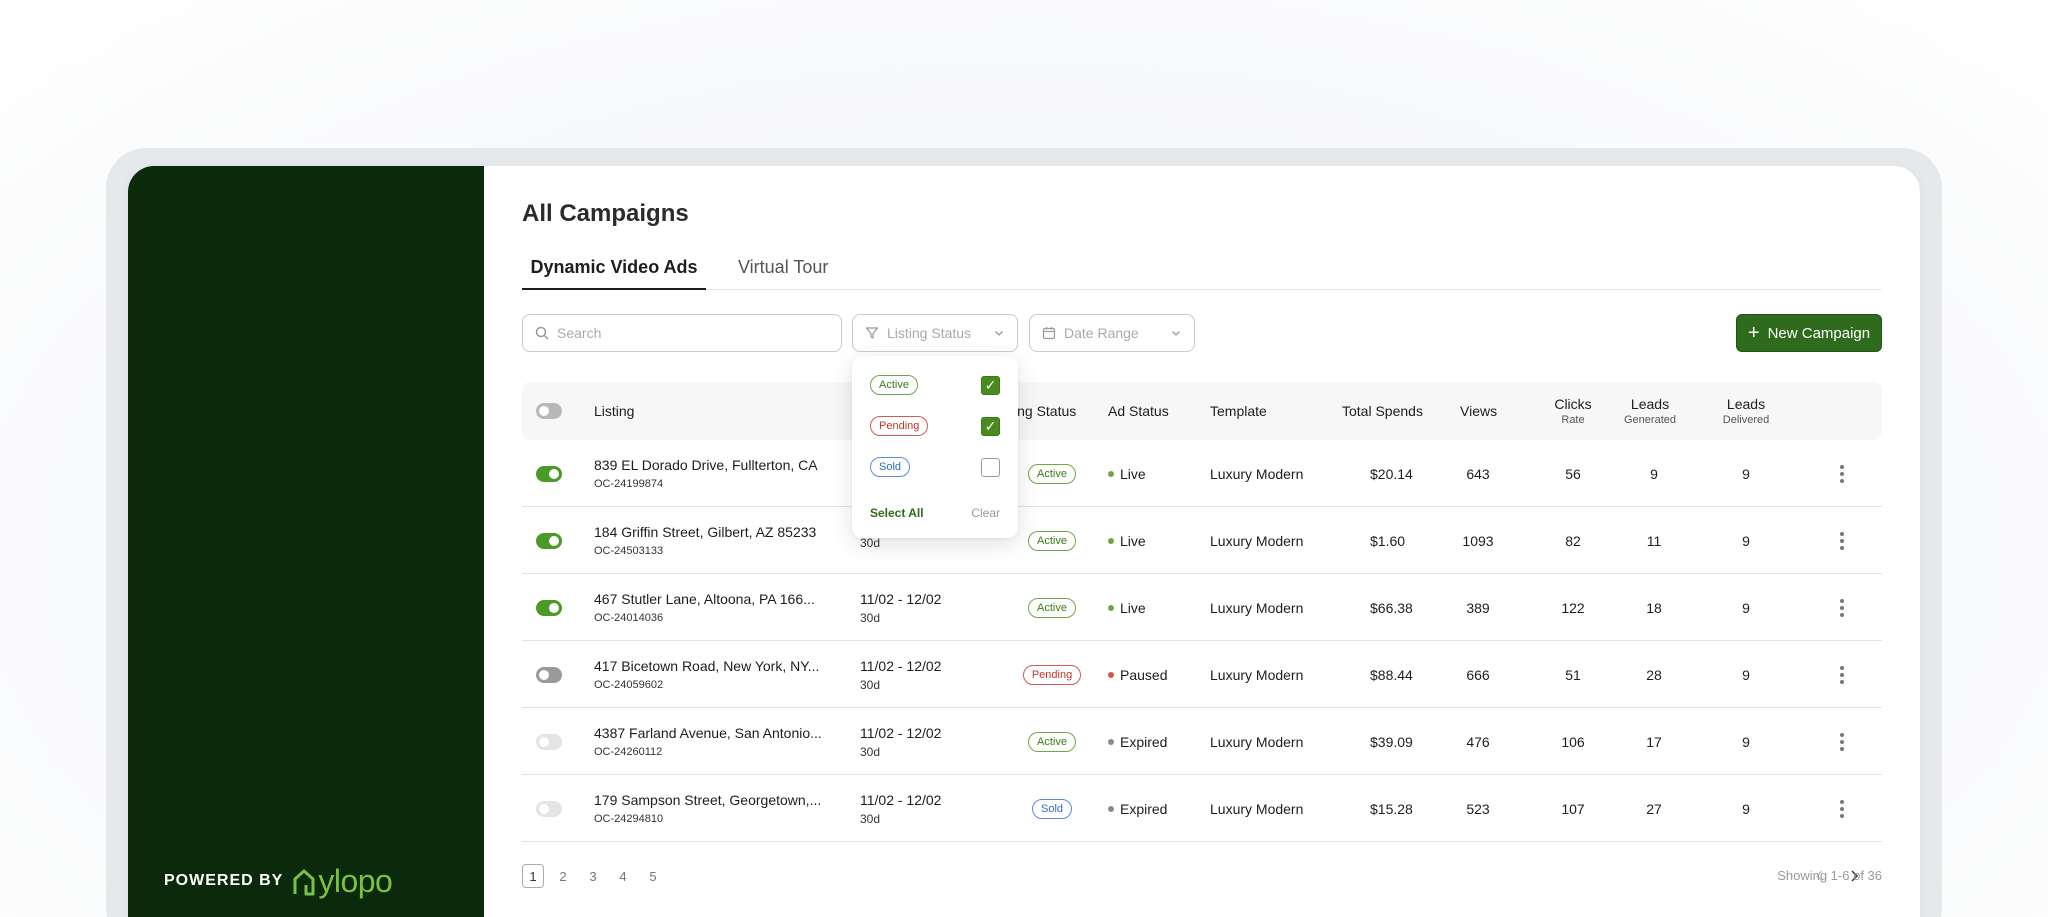 This screenshot has height=917, width=2048. What do you see at coordinates (706, 465) in the screenshot?
I see `listing-address: 839 EL Dorado Drive, Fullterton, CA` at bounding box center [706, 465].